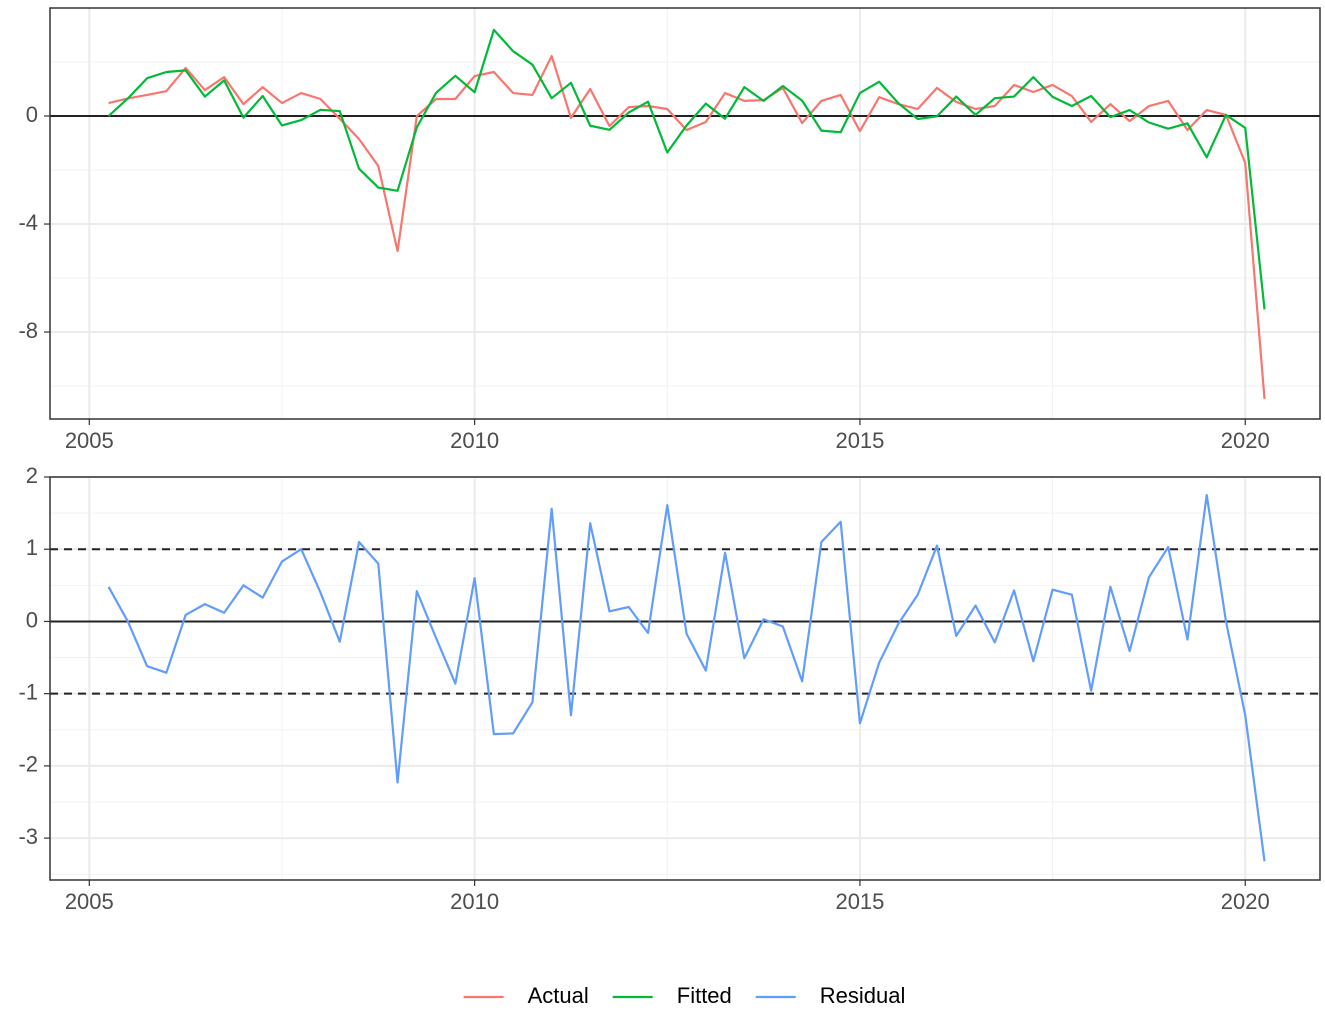  I want to click on y-tick-label: -2, so click(28, 764).